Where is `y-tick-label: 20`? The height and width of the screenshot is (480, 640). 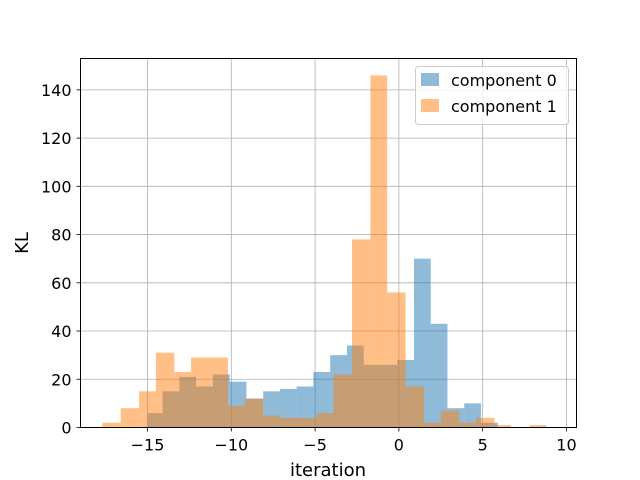
y-tick-label: 20 is located at coordinates (61, 379).